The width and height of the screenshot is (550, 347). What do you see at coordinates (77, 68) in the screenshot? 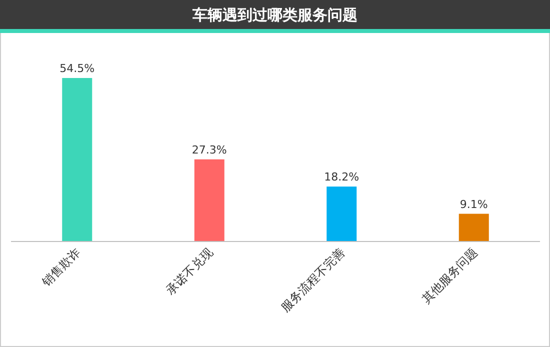
I see `data-label: 54.5%` at bounding box center [77, 68].